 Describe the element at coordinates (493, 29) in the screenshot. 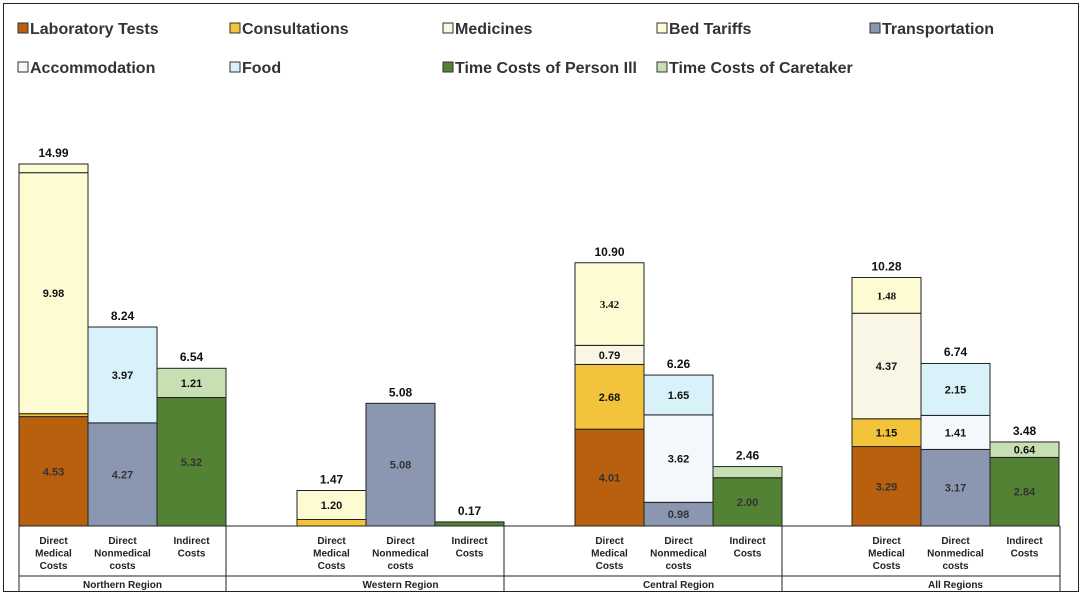

I see `legend-label: Medicines` at that location.